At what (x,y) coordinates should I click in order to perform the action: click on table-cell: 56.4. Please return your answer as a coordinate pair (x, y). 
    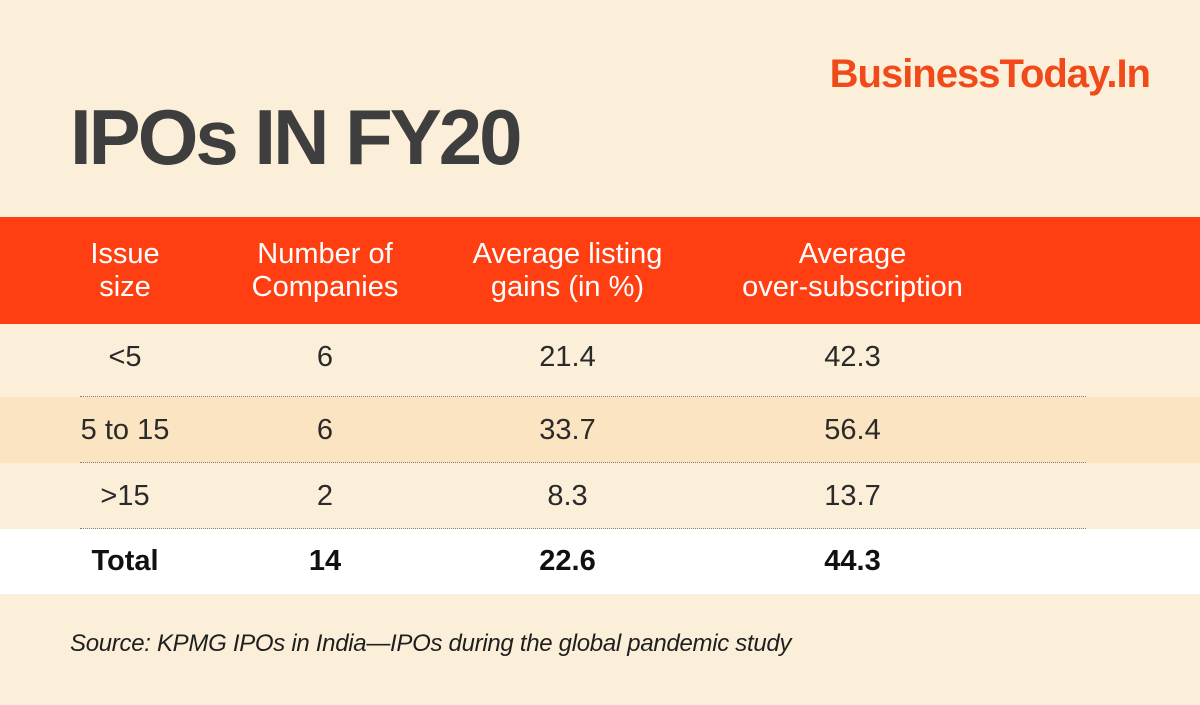
    Looking at the image, I should click on (852, 429).